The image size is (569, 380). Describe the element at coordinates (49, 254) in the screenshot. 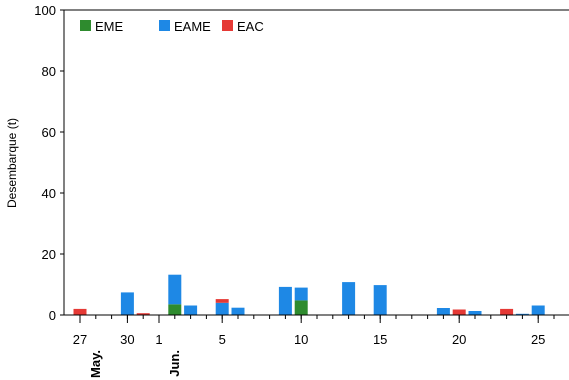

I see `y-tick-label-1: 20` at that location.